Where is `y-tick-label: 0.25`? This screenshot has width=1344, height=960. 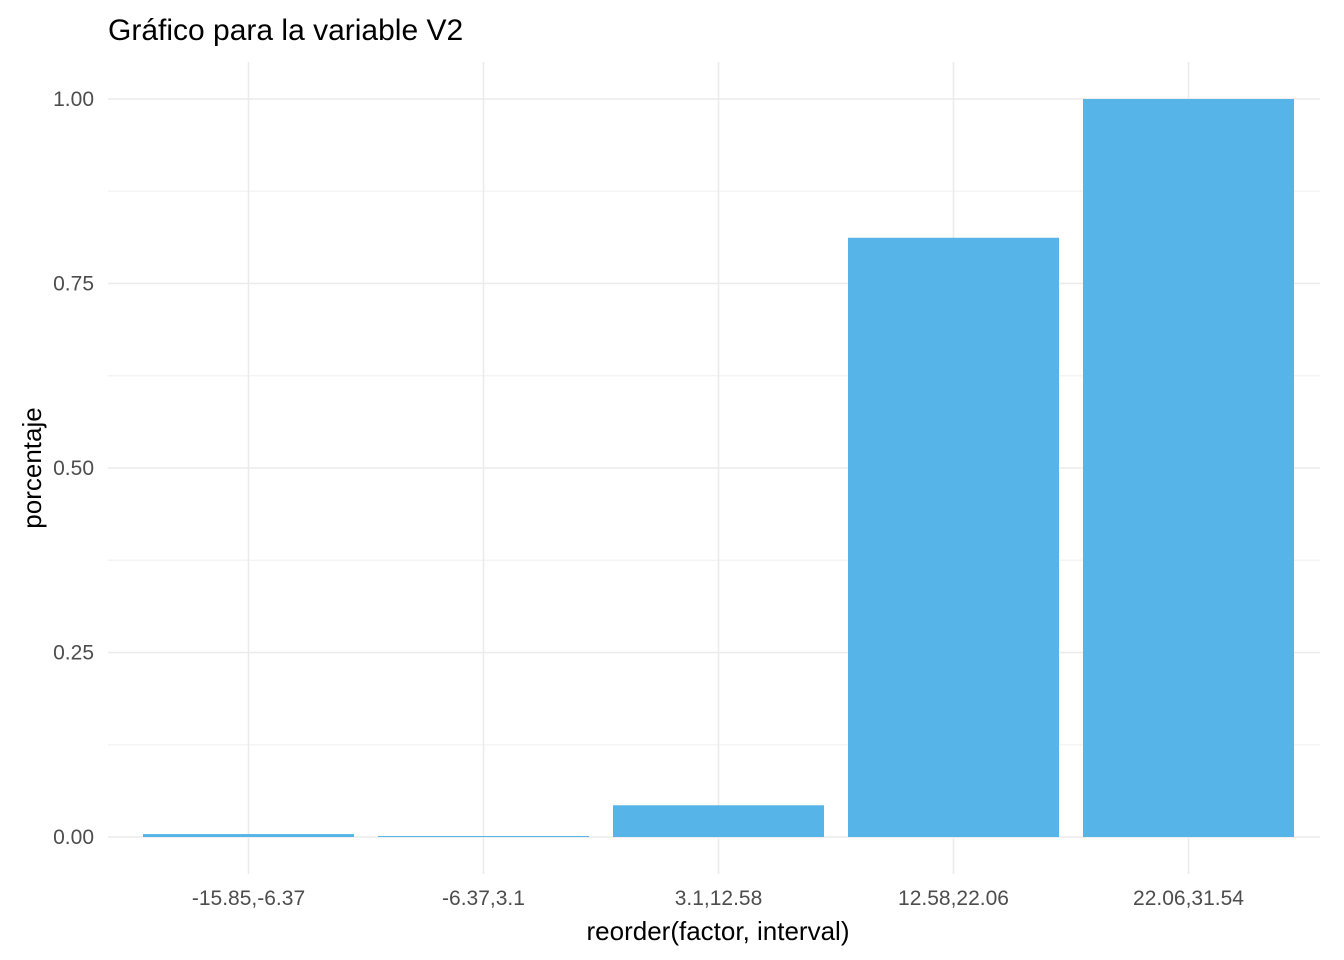 y-tick-label: 0.25 is located at coordinates (73, 653).